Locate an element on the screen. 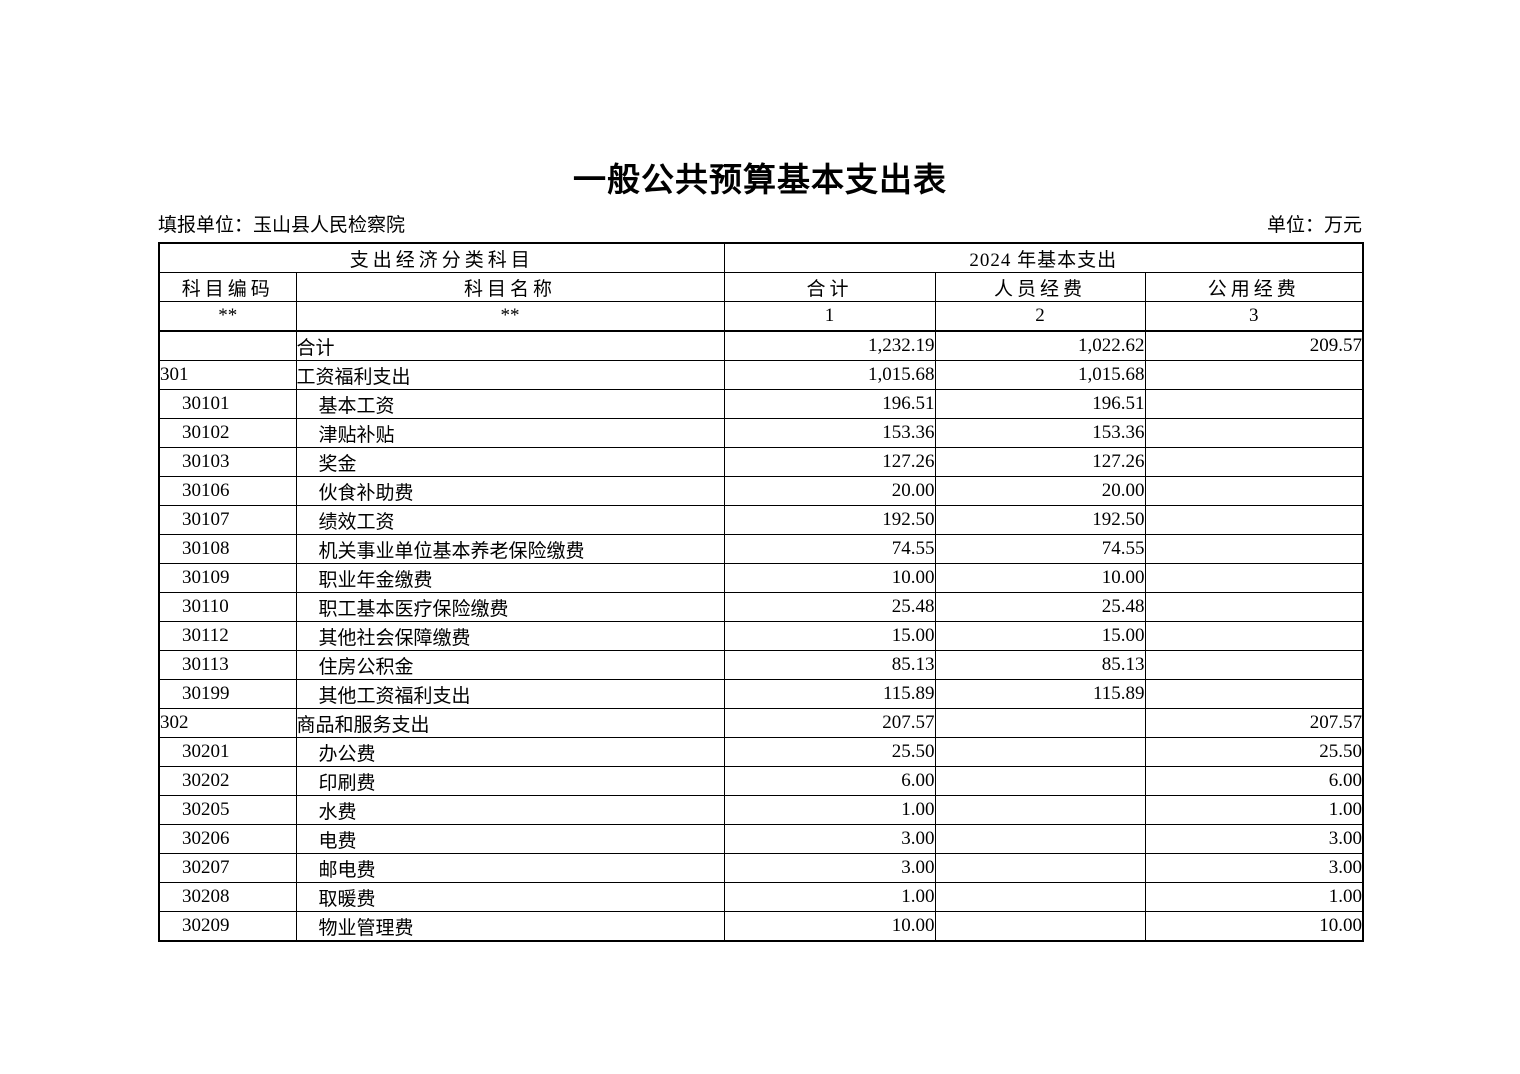 Image resolution: width=1520 pixels, height=1074 pixels. code-cell: 30201 is located at coordinates (227, 752).